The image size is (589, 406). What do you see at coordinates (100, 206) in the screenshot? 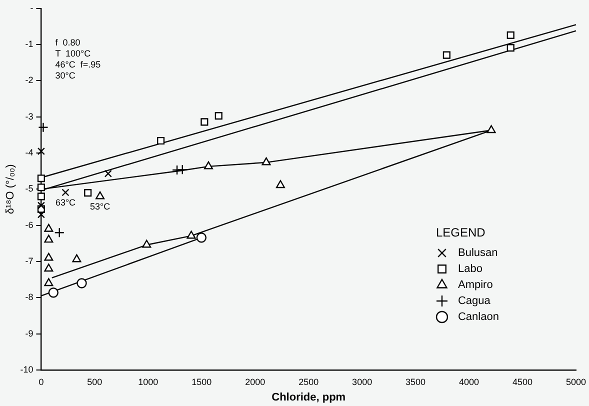
I see `annotation: 53°C` at bounding box center [100, 206].